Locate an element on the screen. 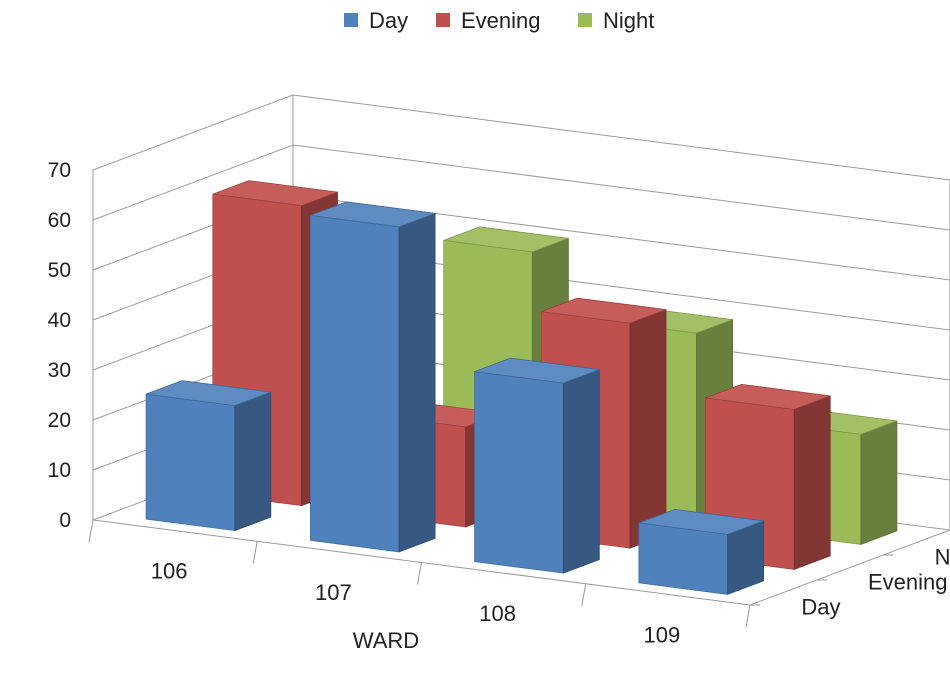 This screenshot has width=950, height=688. y-tick-label: 20 is located at coordinates (59, 420).